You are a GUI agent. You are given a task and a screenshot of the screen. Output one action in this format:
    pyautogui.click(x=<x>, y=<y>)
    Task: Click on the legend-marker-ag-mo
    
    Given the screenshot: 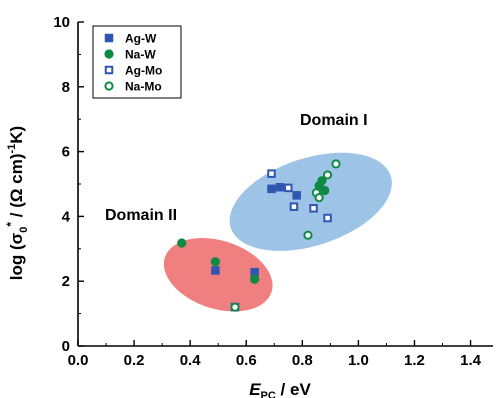 What is the action you would take?
    pyautogui.click(x=109, y=70)
    